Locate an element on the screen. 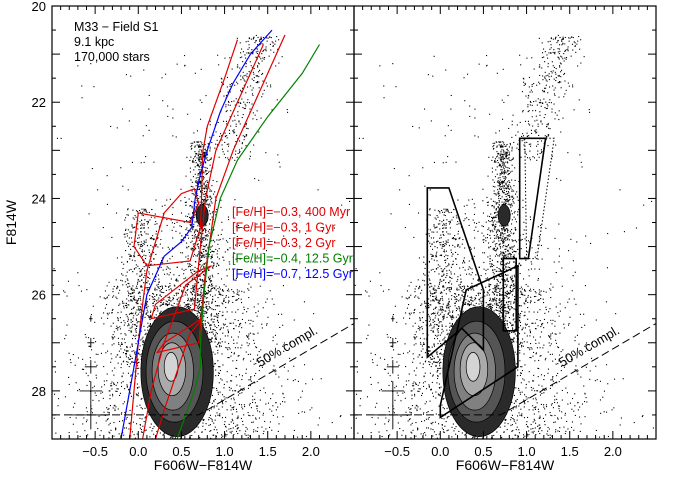  legend-entry: [Fe/H]=−0.3, 400 Myr is located at coordinates (291, 212).